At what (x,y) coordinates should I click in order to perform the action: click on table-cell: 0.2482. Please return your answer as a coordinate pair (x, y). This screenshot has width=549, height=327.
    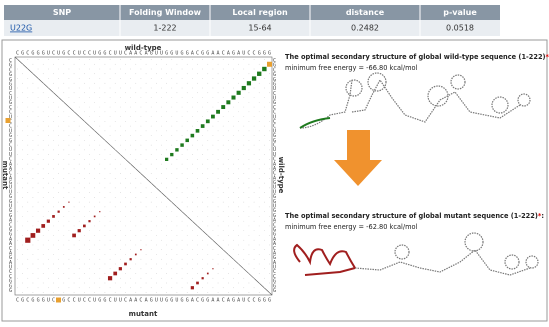
    Looking at the image, I should click on (365, 28).